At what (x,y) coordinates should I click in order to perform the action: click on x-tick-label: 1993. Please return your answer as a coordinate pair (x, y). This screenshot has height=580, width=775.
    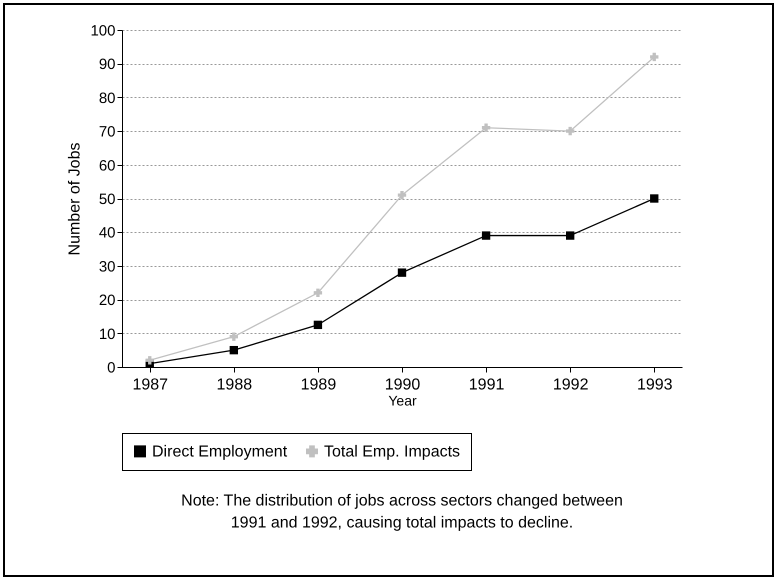
    Looking at the image, I should click on (654, 385).